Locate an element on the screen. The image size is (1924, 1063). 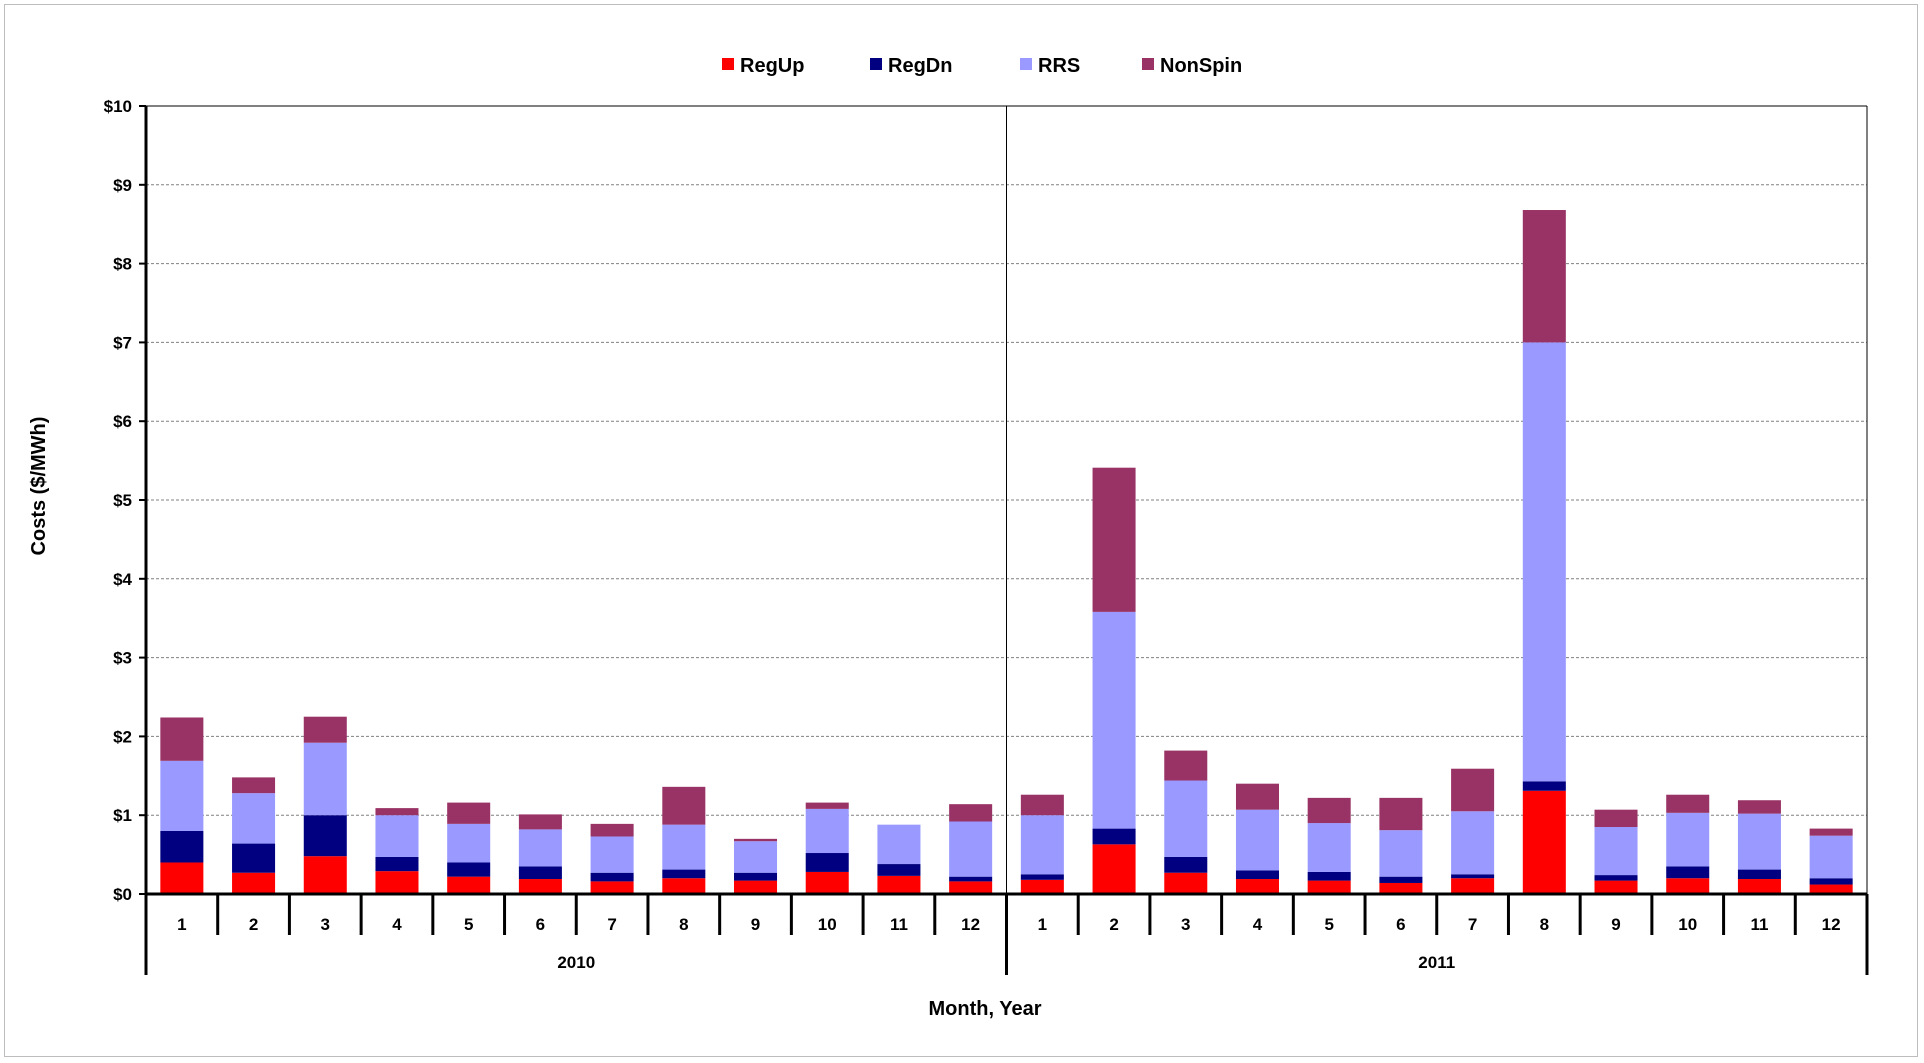
y-tick-labels: $0 $1 $2 $3 $4 $5 $6 $7 $8 $9 $10 is located at coordinates (118, 500).